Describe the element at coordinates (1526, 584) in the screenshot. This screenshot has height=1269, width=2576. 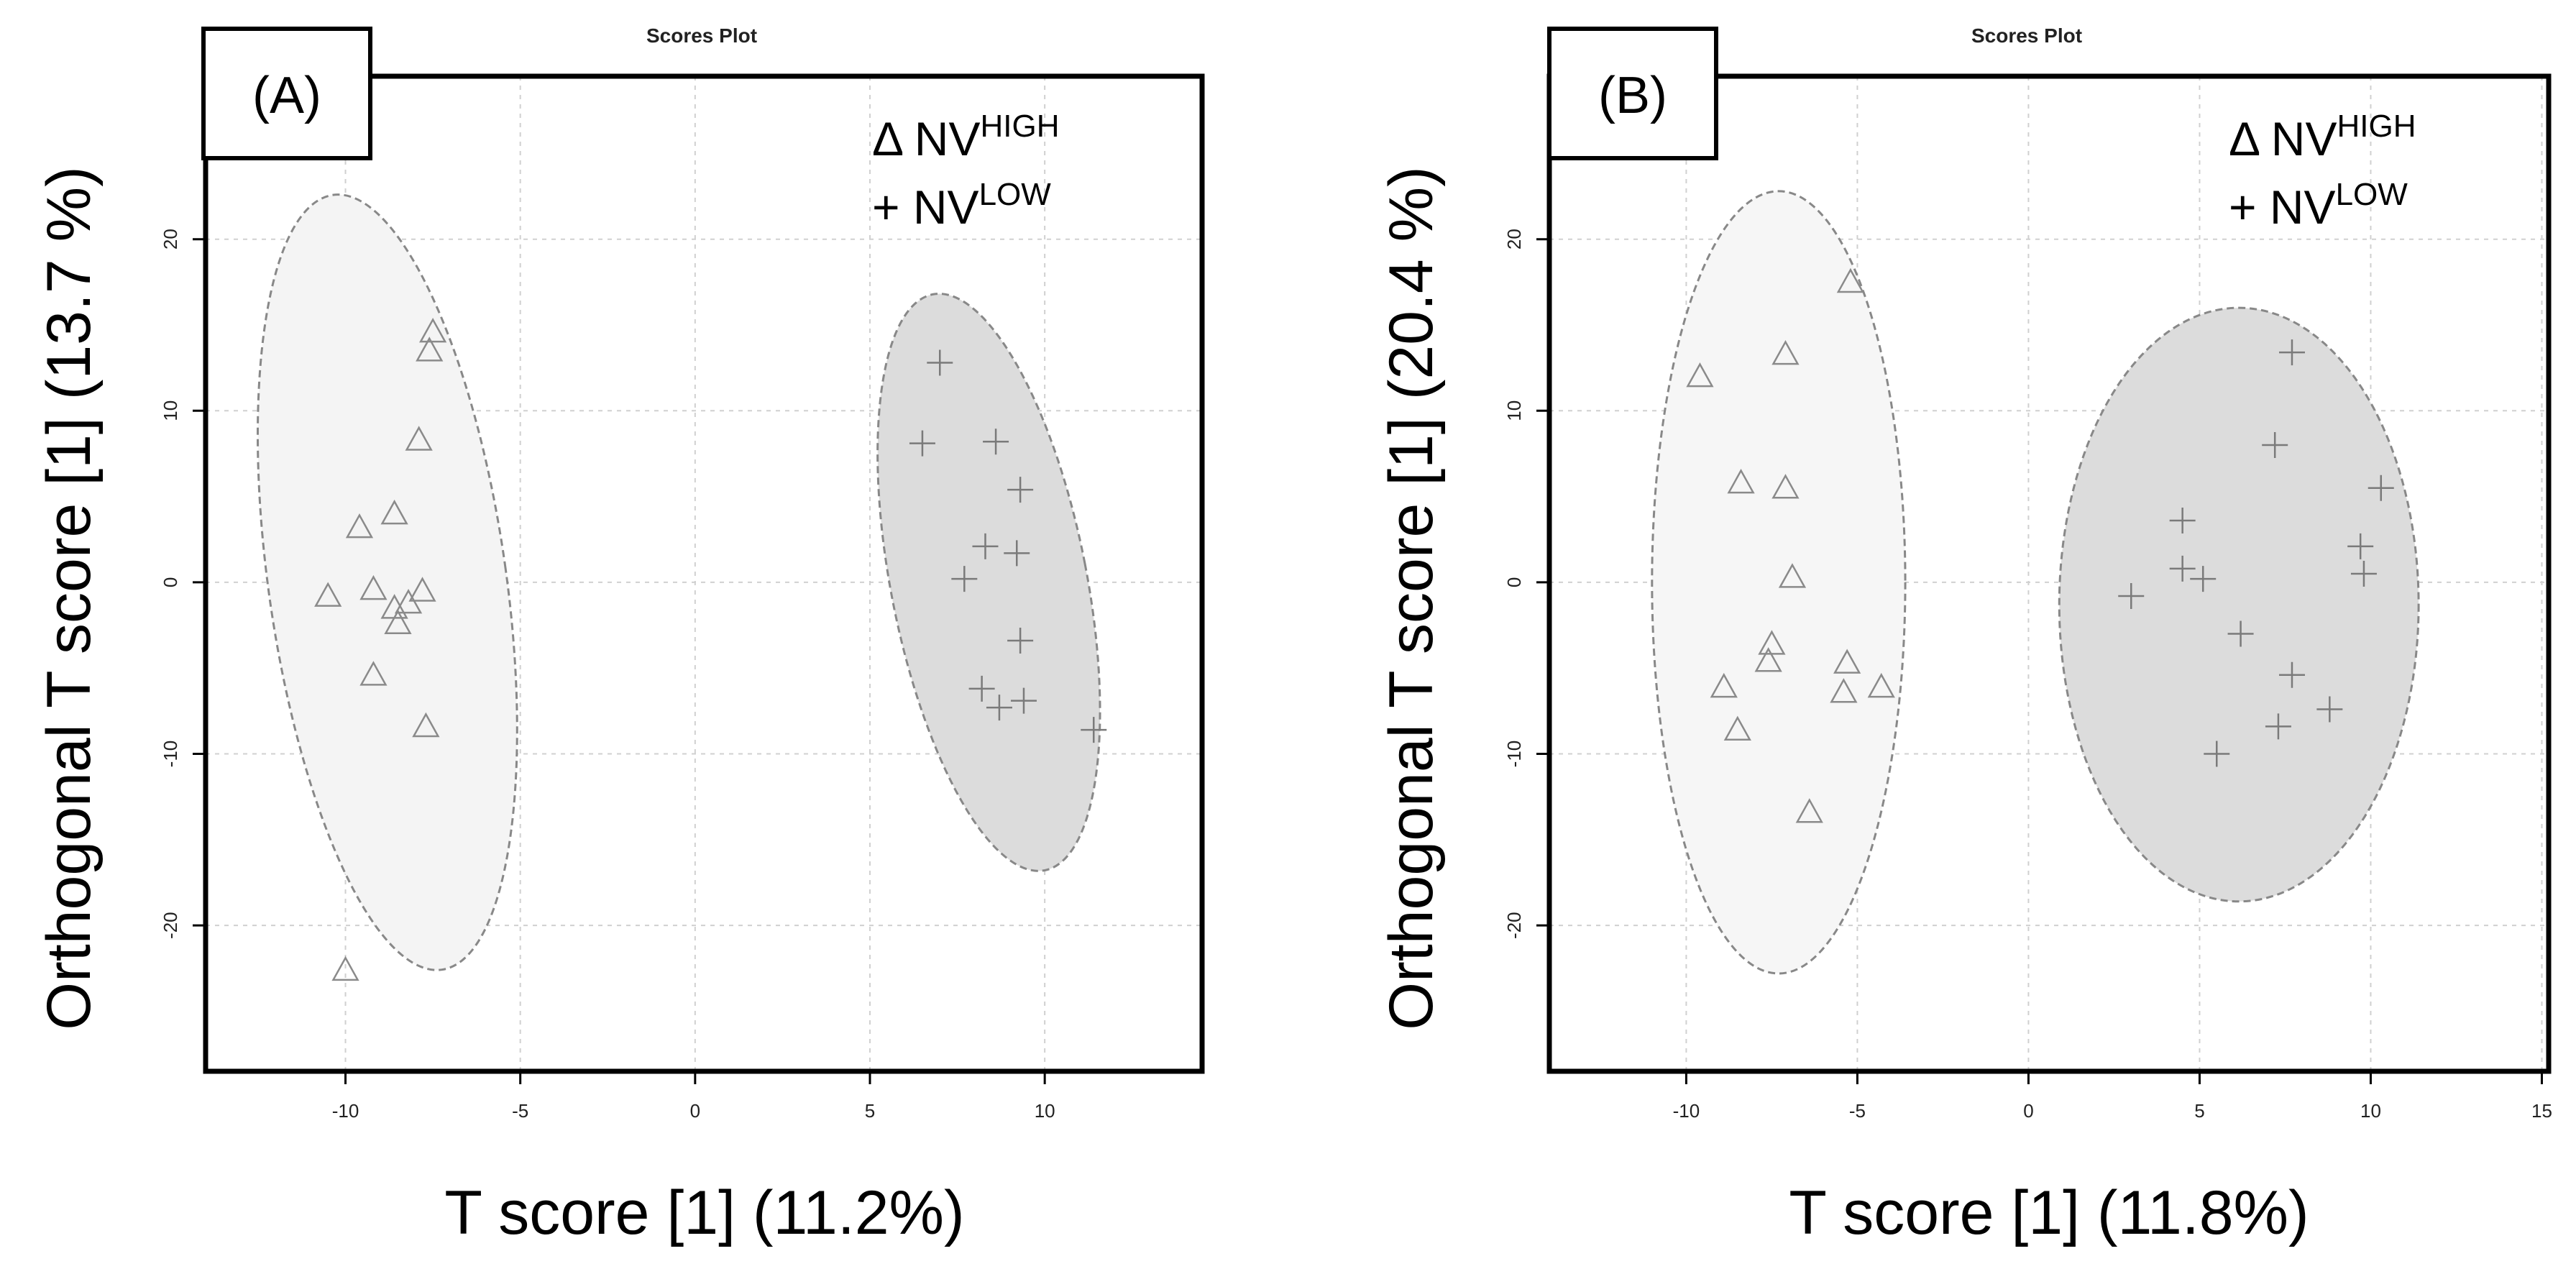
I see `panel-b-y-ticks: -20 -10 0 10 20` at that location.